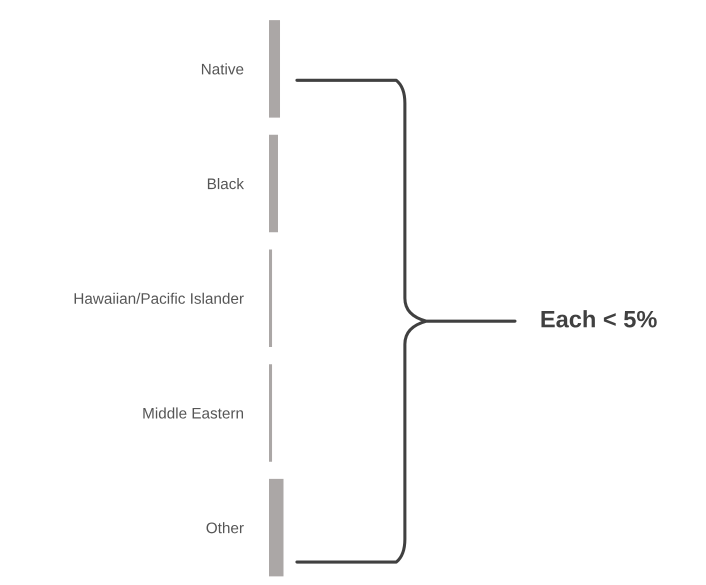  Describe the element at coordinates (193, 413) in the screenshot. I see `y-tick-label: Middle Eastern` at that location.